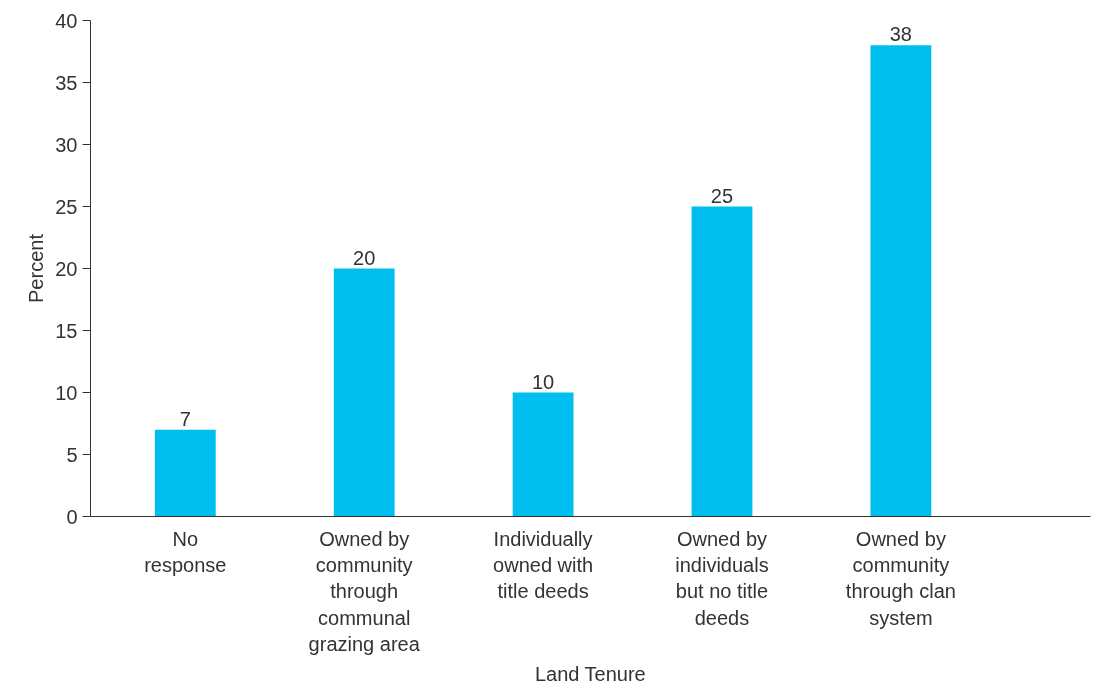  What do you see at coordinates (590, 674) in the screenshot?
I see `x-axis-title: Land Tenure` at bounding box center [590, 674].